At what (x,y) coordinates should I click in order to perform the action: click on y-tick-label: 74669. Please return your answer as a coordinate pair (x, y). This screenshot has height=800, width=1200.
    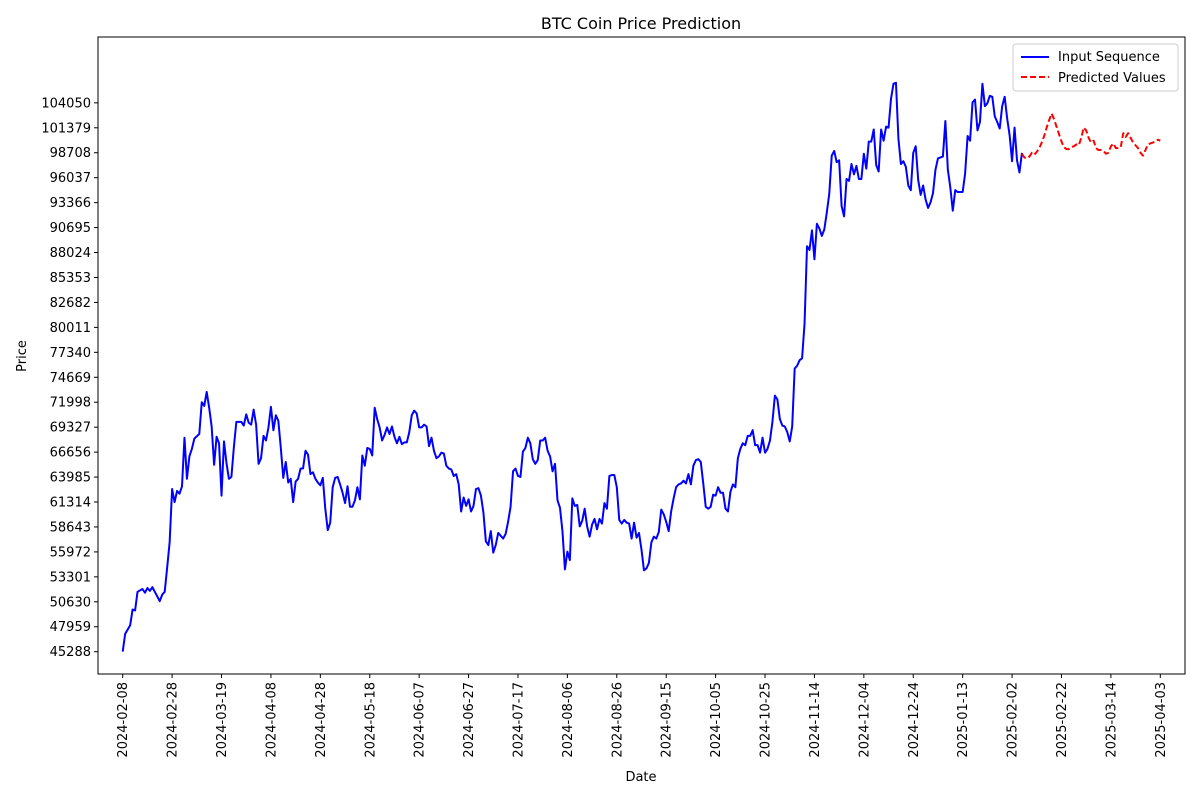
    Looking at the image, I should click on (70, 378).